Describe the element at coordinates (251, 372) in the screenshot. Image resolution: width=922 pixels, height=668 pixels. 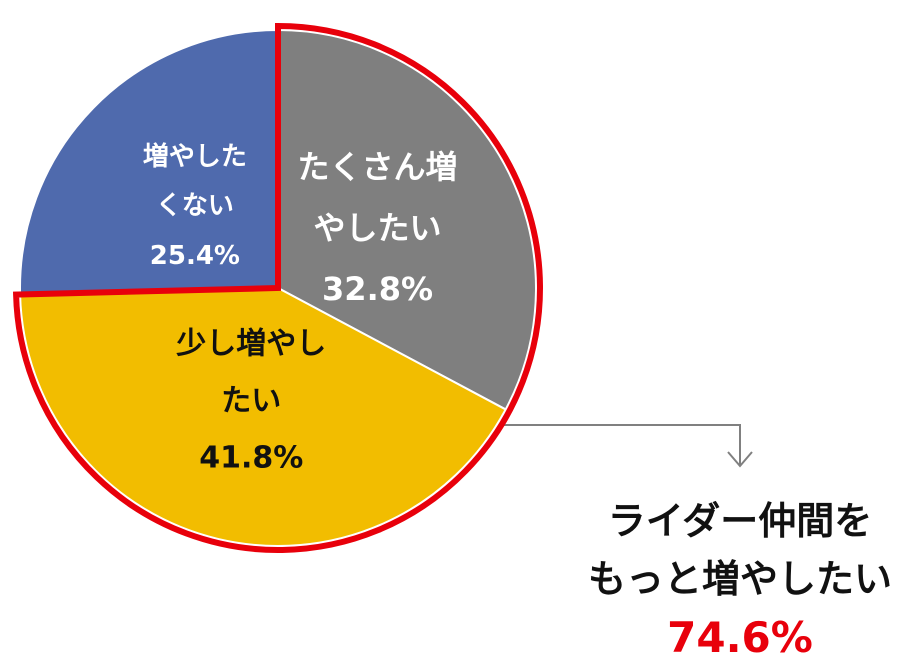
I see `category: 少し増やしたい` at that location.